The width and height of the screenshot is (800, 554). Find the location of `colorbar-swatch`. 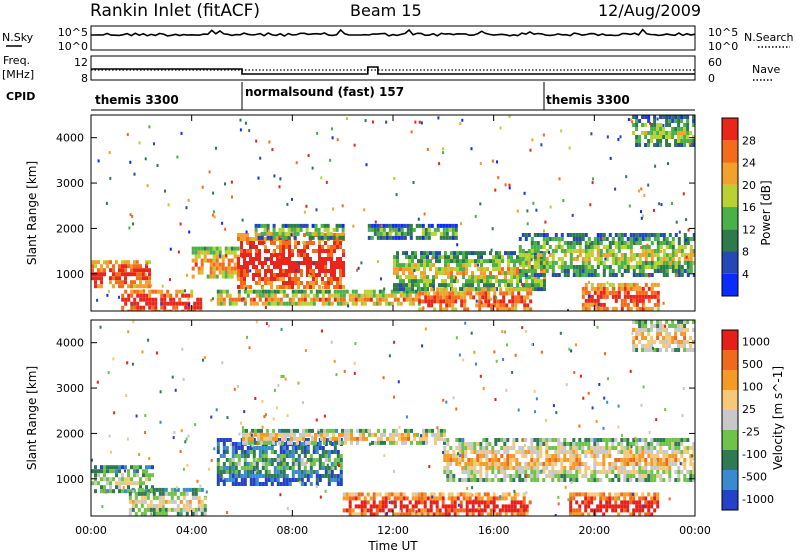

colorbar-swatch is located at coordinates (730, 460).